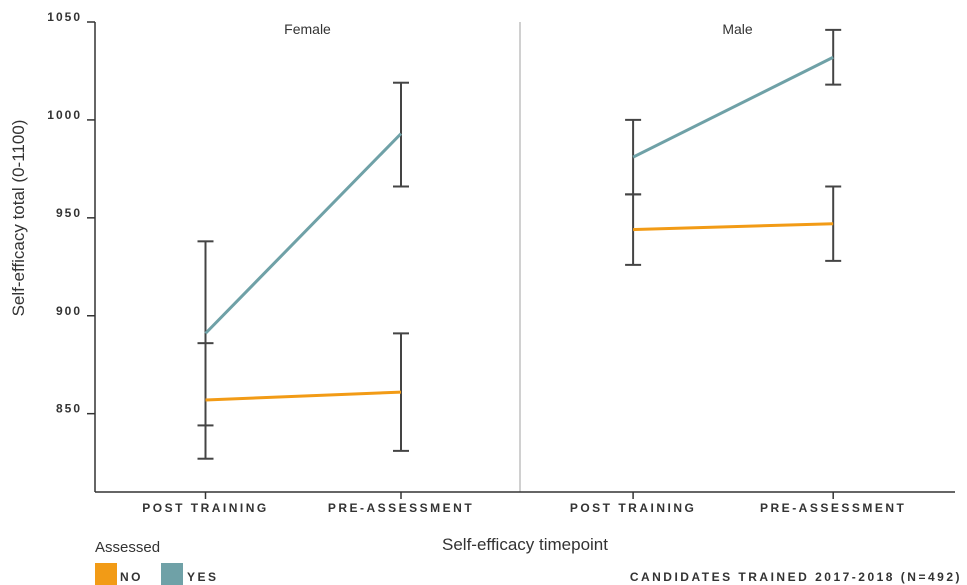  I want to click on facet-label-layer: Female Male, so click(518, 29).